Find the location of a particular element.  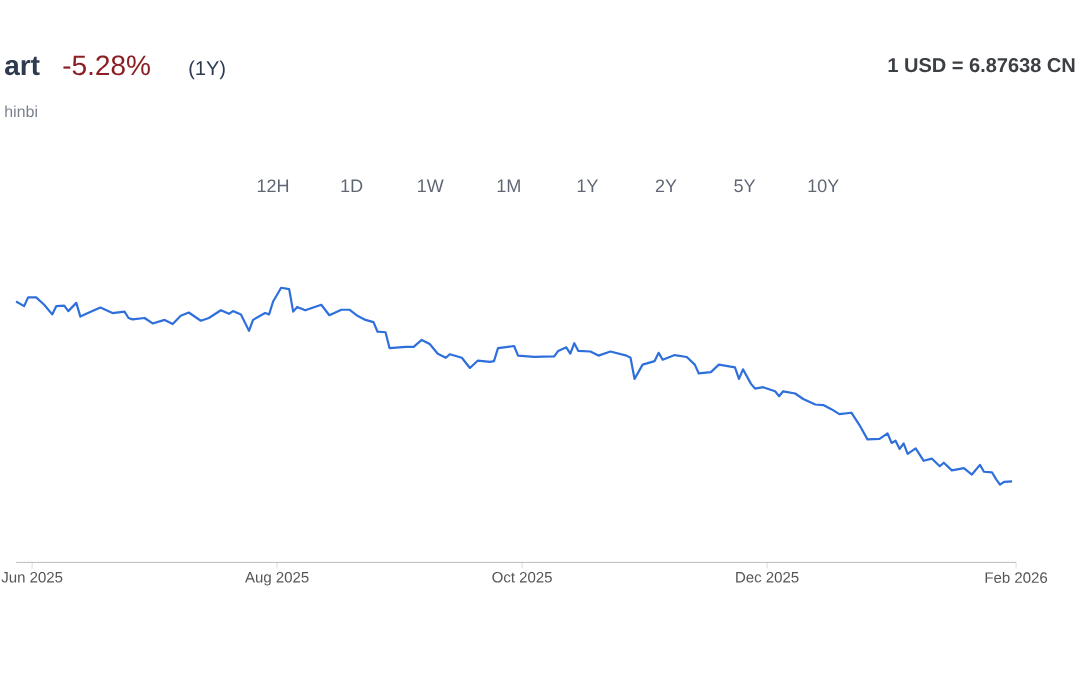

chart-title: art is located at coordinates (22, 66).